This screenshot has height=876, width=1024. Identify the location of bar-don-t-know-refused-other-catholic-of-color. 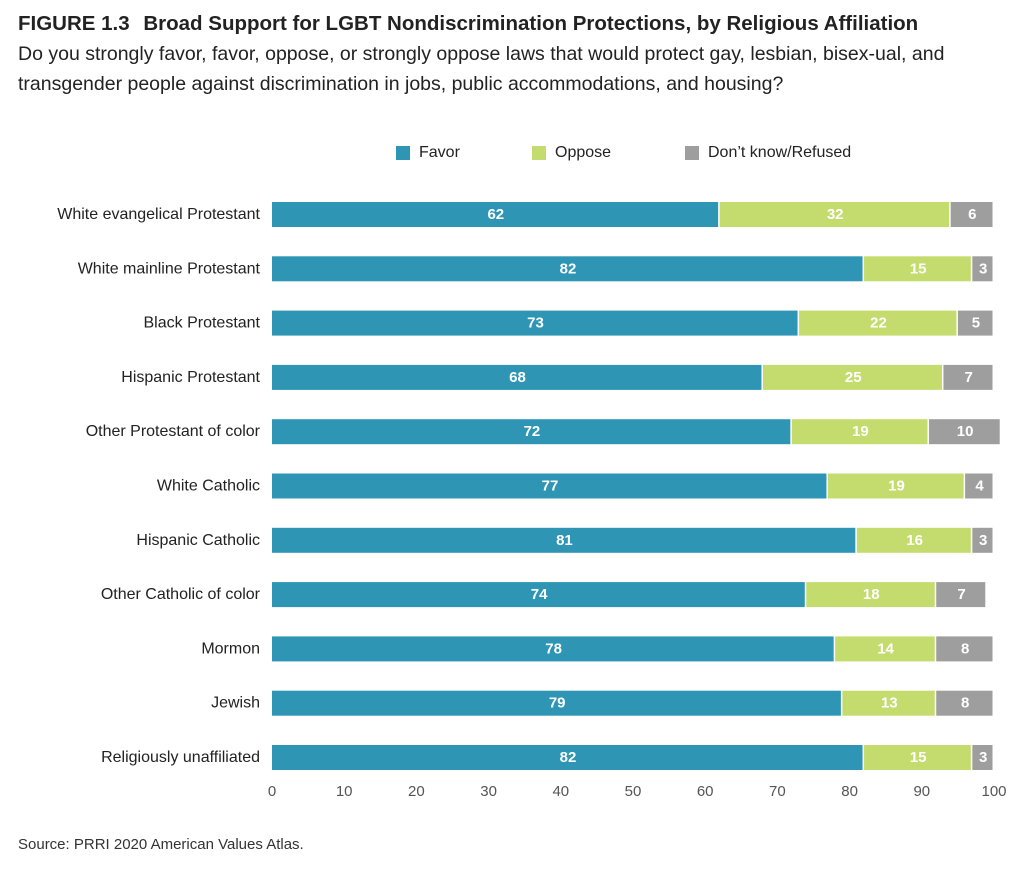
(961, 595).